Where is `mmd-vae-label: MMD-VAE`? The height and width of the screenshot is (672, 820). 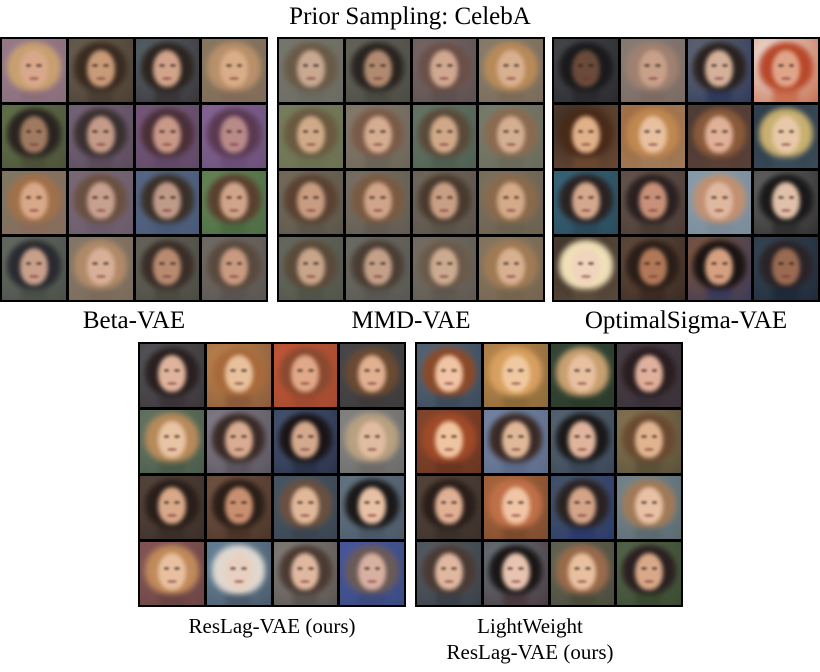
mmd-vae-label: MMD-VAE is located at coordinates (411, 320).